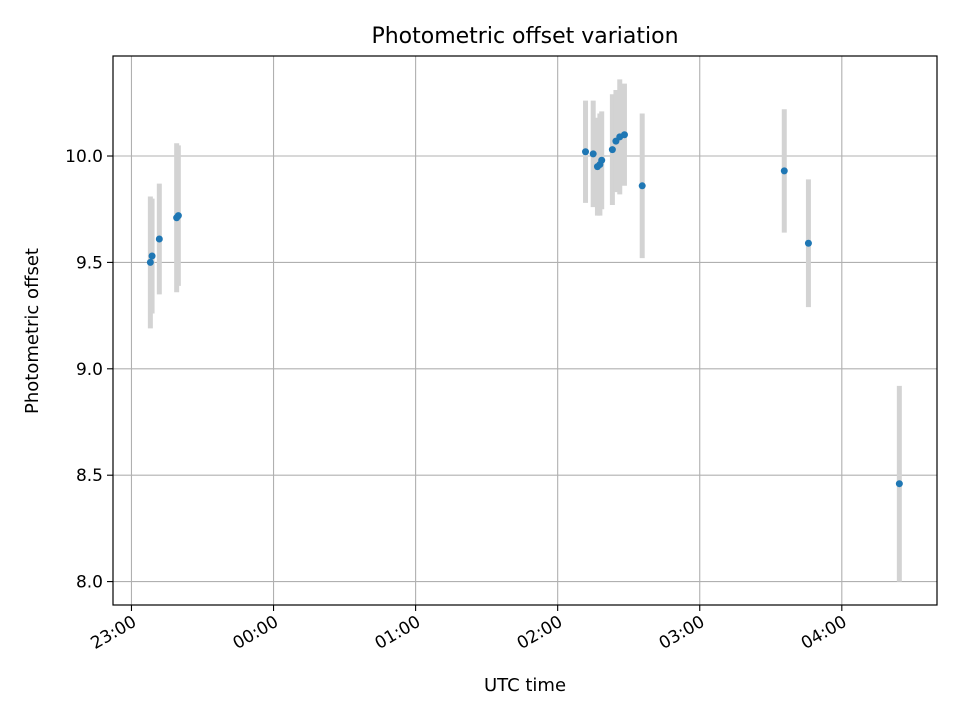 The width and height of the screenshot is (960, 720). I want to click on x-tick-label: 01:00, so click(398, 633).